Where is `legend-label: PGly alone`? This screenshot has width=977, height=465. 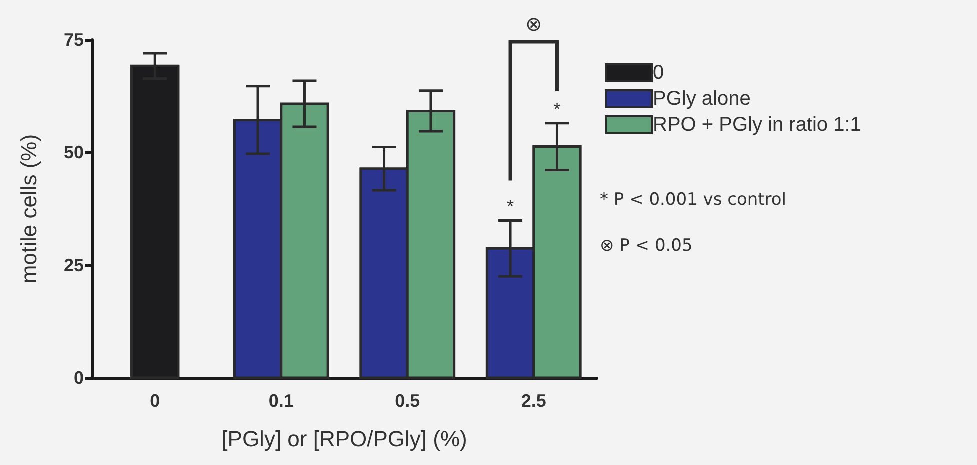
legend-label: PGly alone is located at coordinates (702, 99).